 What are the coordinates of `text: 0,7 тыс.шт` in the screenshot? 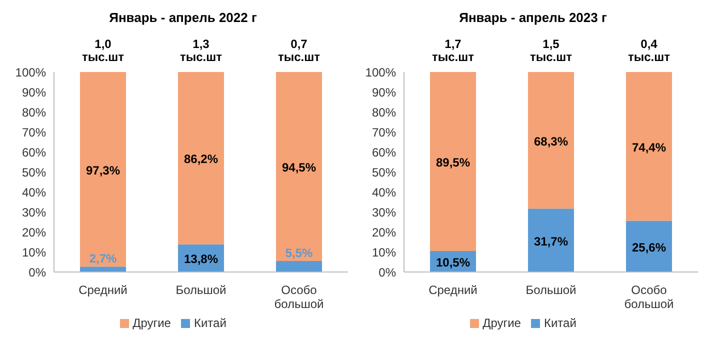 It's located at (299, 50).